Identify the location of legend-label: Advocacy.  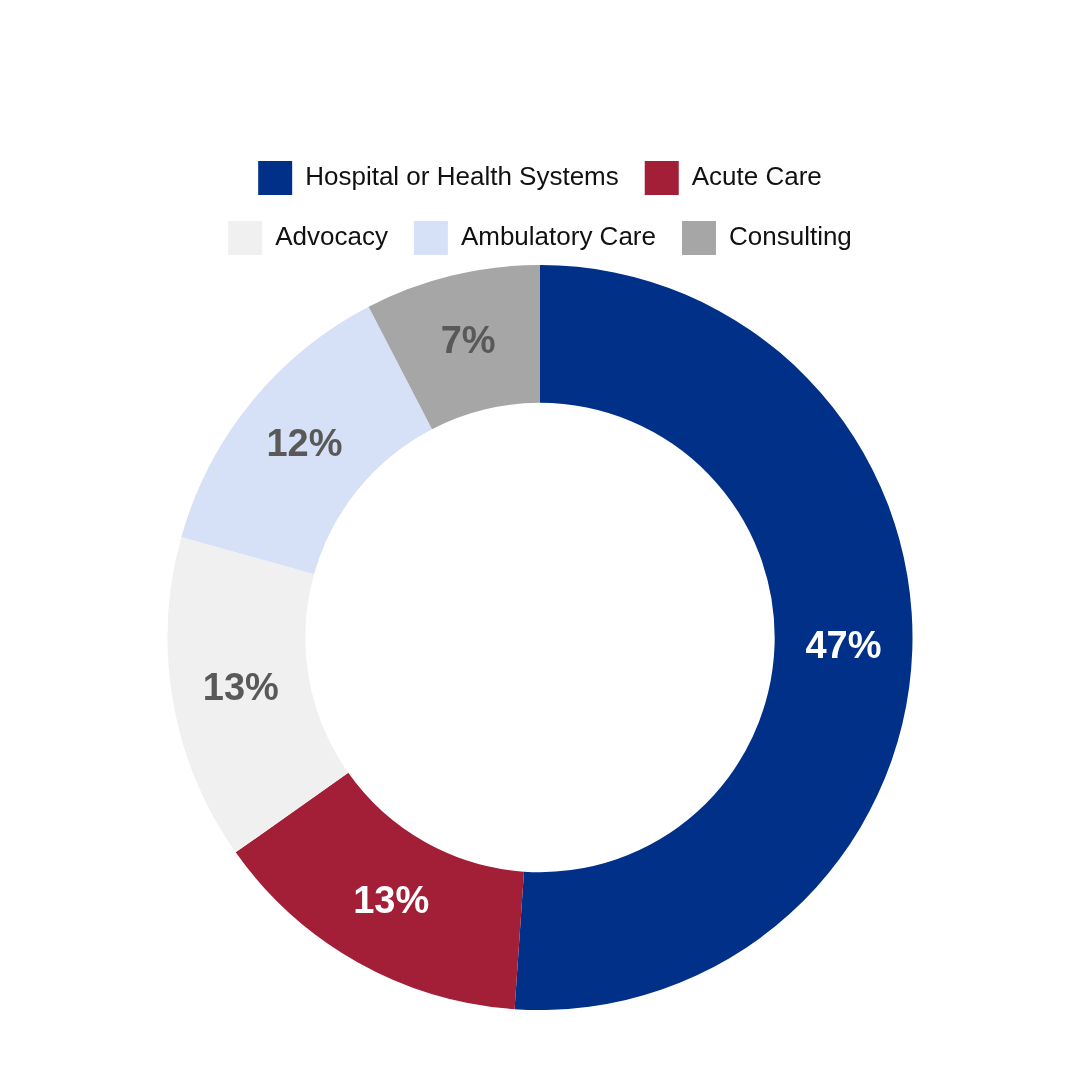
(331, 236).